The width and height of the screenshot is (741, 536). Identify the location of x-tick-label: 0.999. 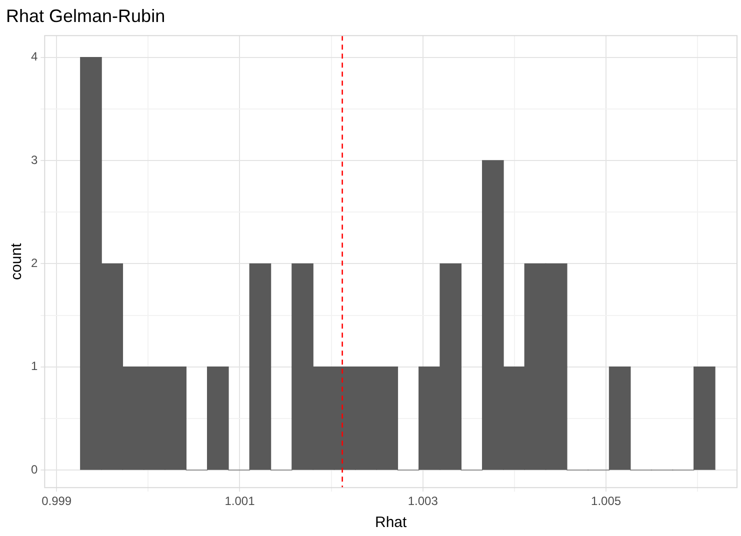
(57, 501).